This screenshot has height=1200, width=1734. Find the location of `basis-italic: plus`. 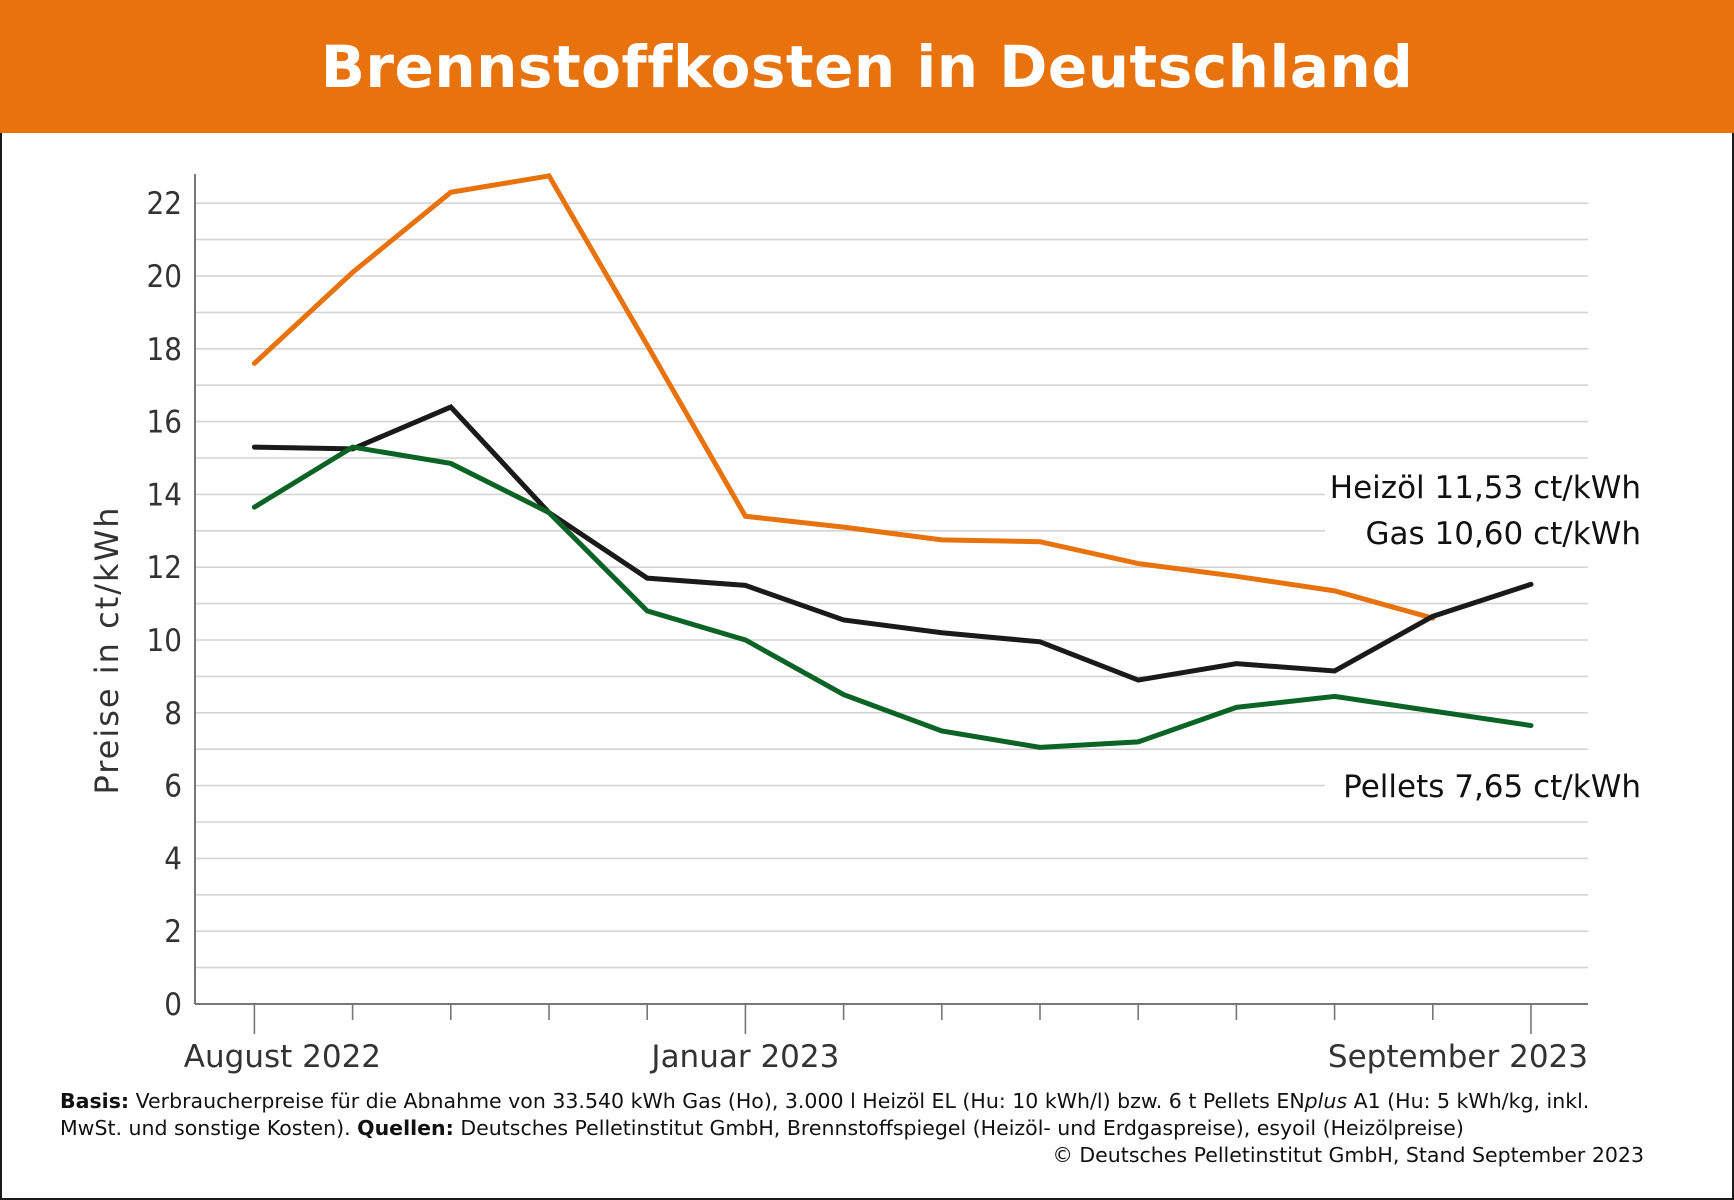

basis-italic: plus is located at coordinates (1326, 1101).